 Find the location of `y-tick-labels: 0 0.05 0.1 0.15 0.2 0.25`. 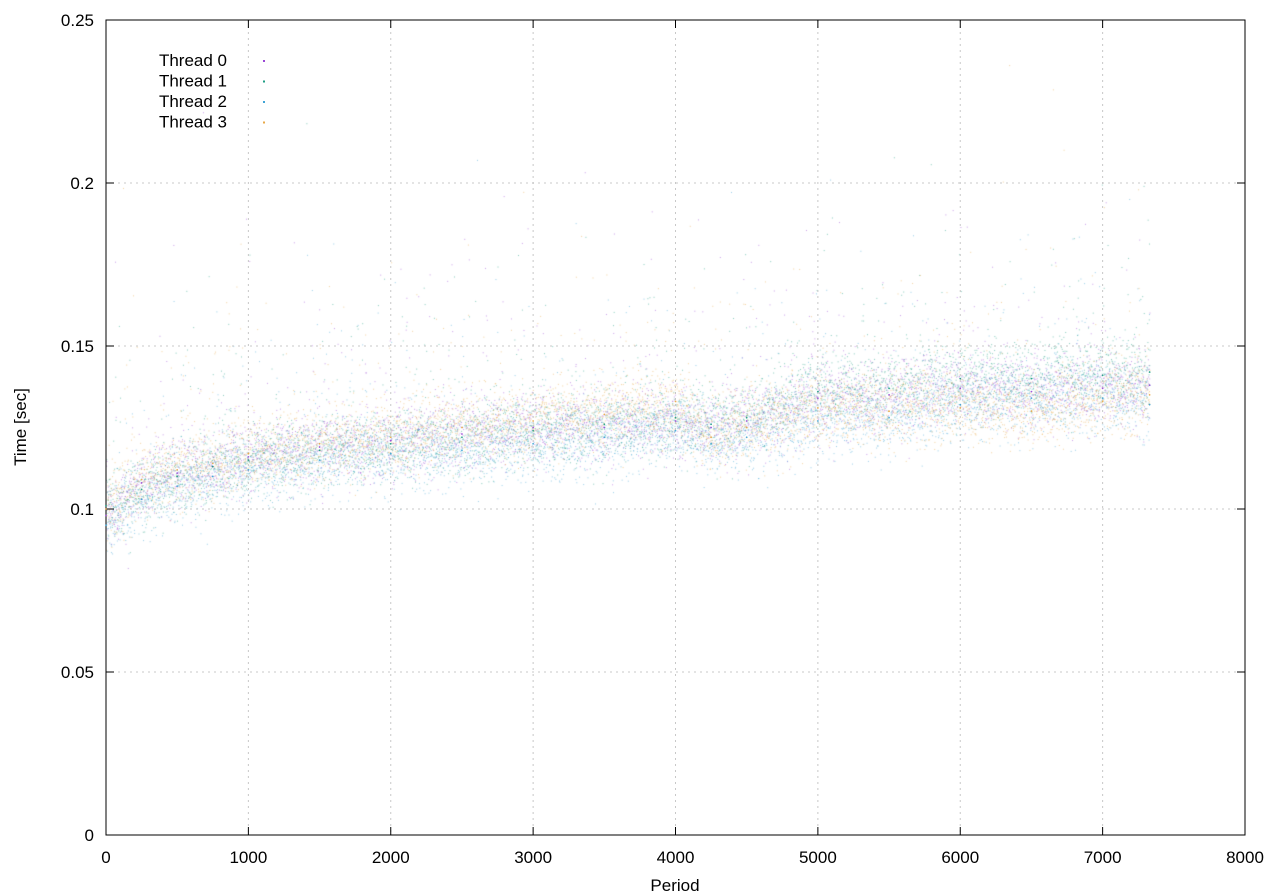

y-tick-labels: 0 0.05 0.1 0.15 0.2 0.25 is located at coordinates (77, 428).